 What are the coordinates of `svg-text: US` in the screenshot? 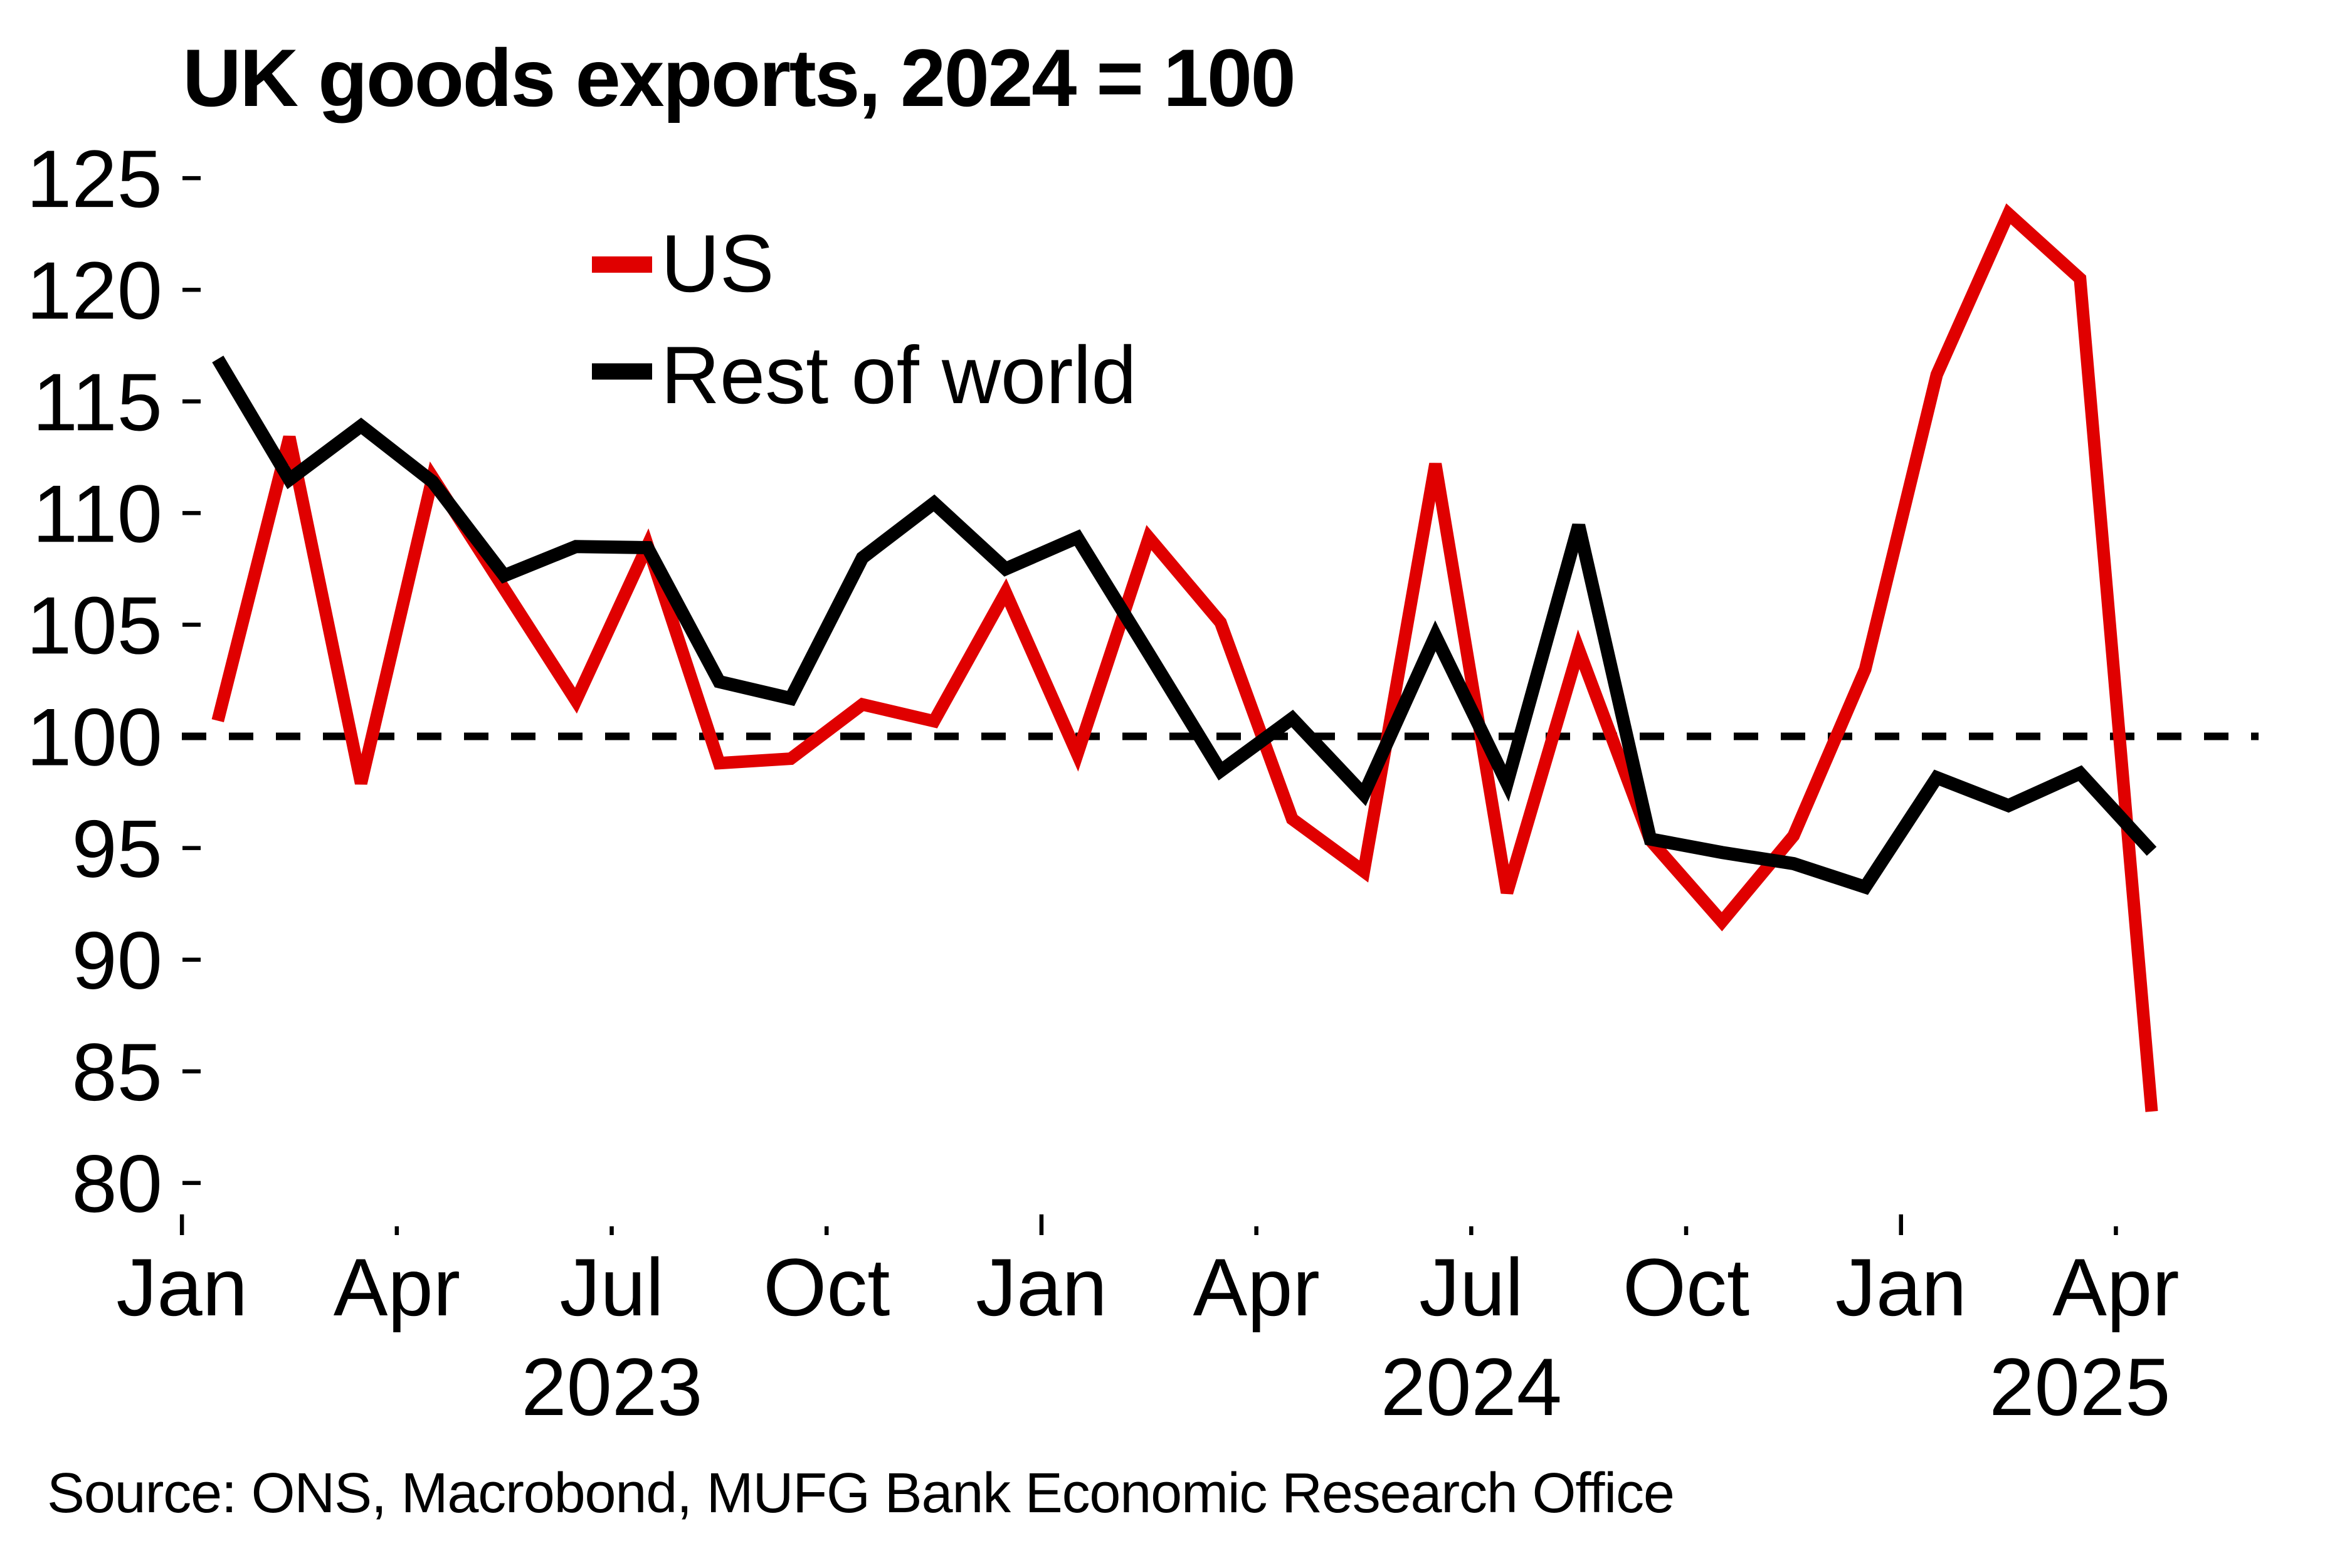 It's located at (717, 263).